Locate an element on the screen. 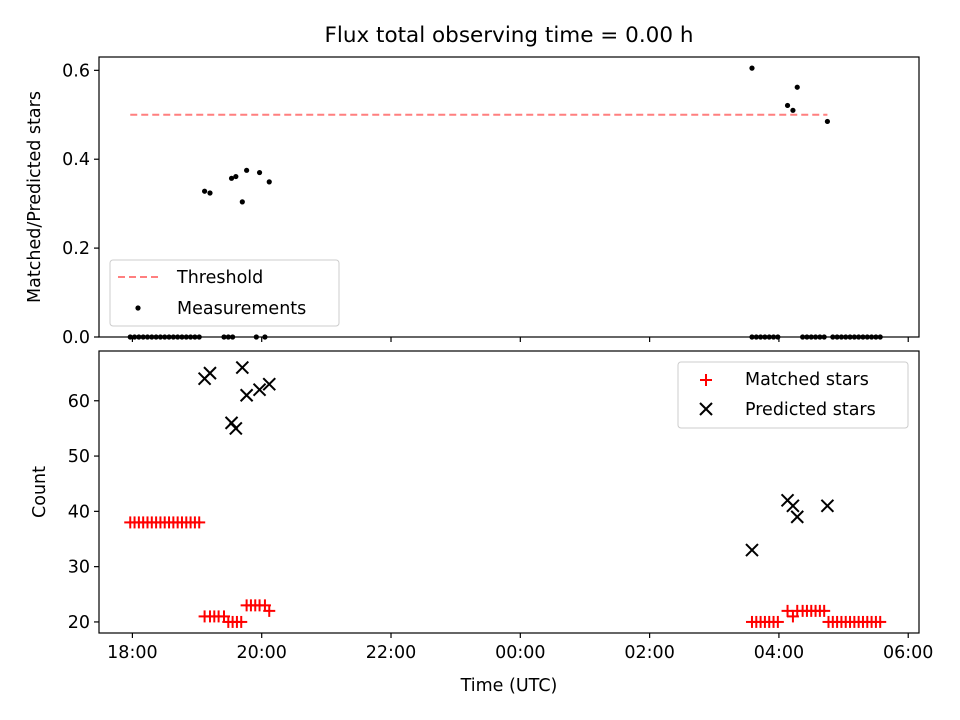 The height and width of the screenshot is (720, 960). top-legend: Threshold Measurements is located at coordinates (224, 293).